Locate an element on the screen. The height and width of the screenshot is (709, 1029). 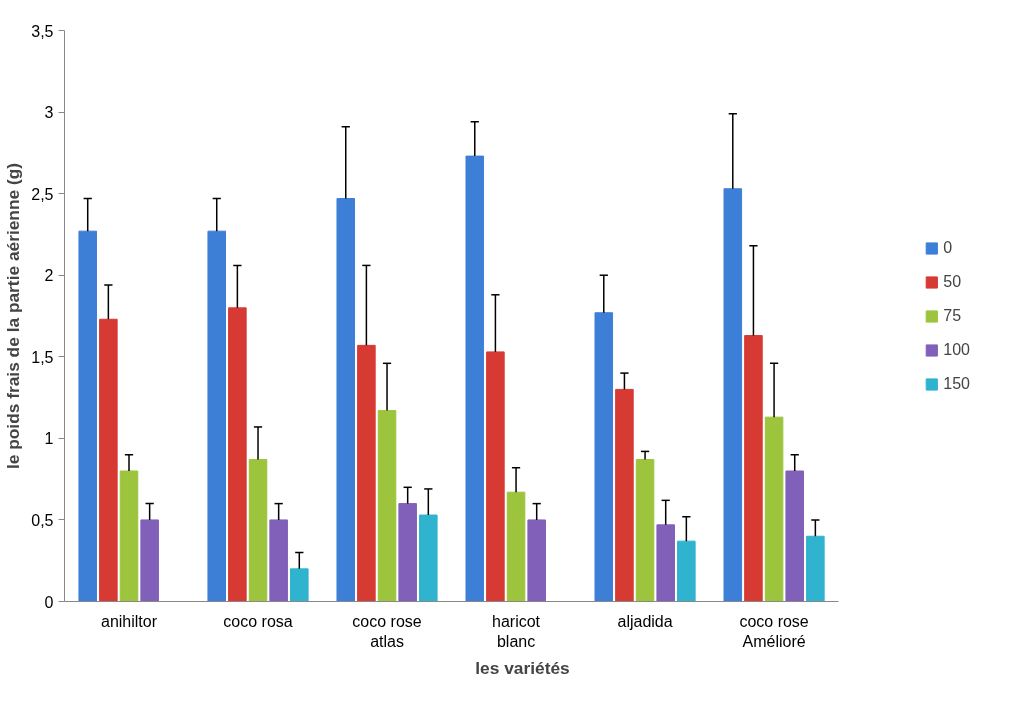
y-tick-label: 3 is located at coordinates (49, 113).